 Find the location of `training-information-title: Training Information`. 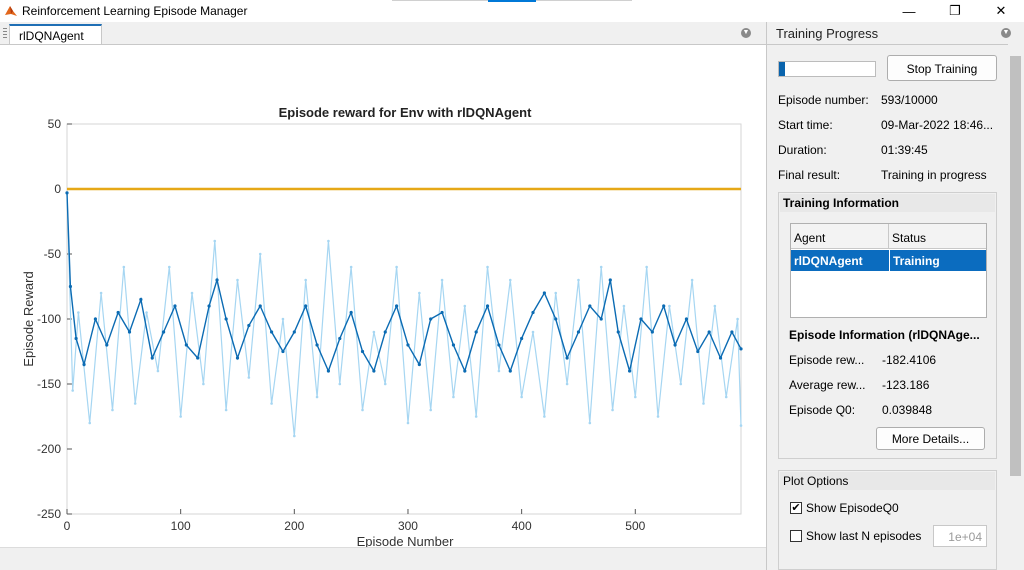

training-information-title: Training Information is located at coordinates (887, 203).